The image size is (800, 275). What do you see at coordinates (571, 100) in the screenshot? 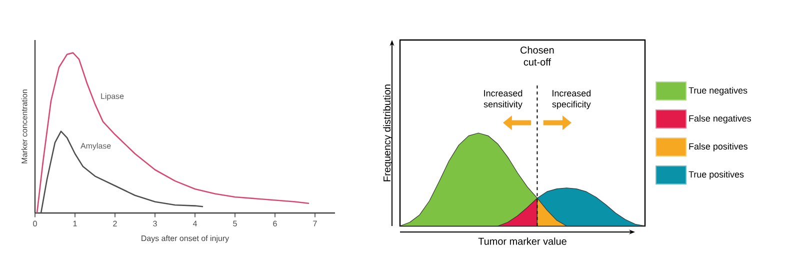
I see `text: Increased specificity` at bounding box center [571, 100].